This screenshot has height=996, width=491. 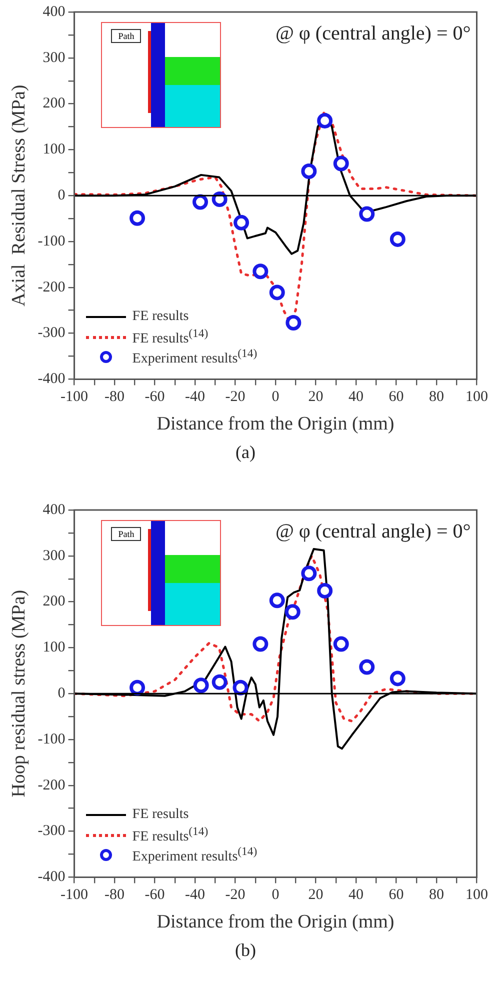 What do you see at coordinates (245, 452) in the screenshot?
I see `text: (a)` at bounding box center [245, 452].